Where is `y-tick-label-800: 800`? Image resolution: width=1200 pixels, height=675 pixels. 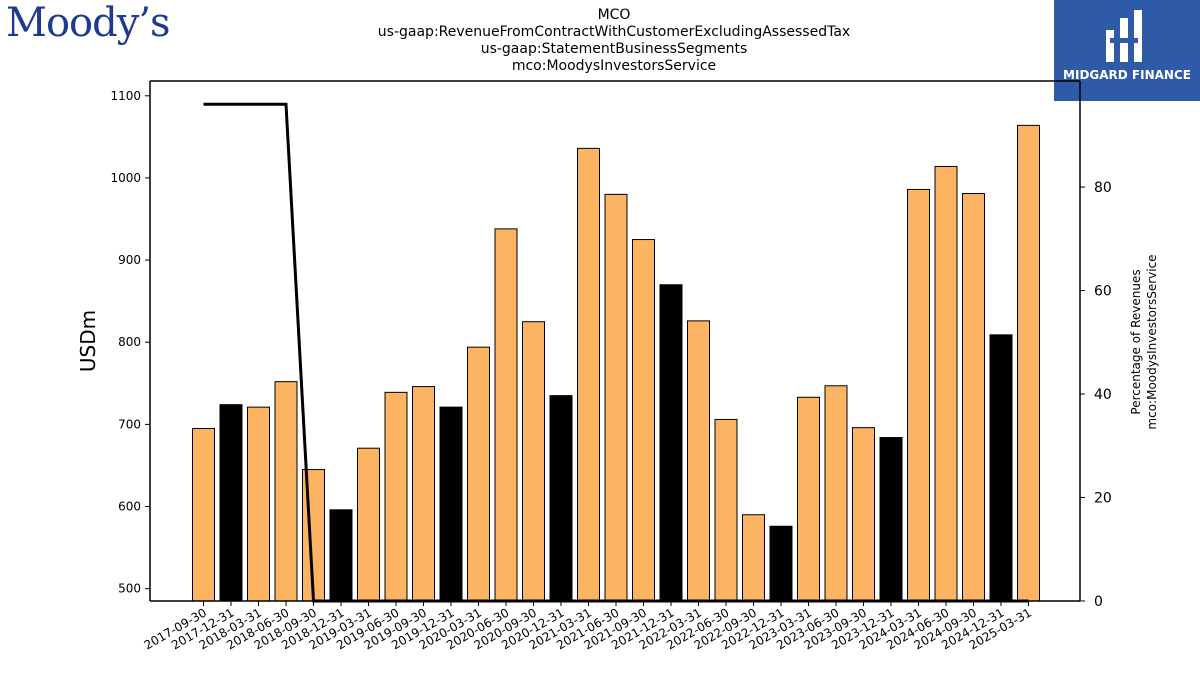 y-tick-label-800: 800 is located at coordinates (129, 342).